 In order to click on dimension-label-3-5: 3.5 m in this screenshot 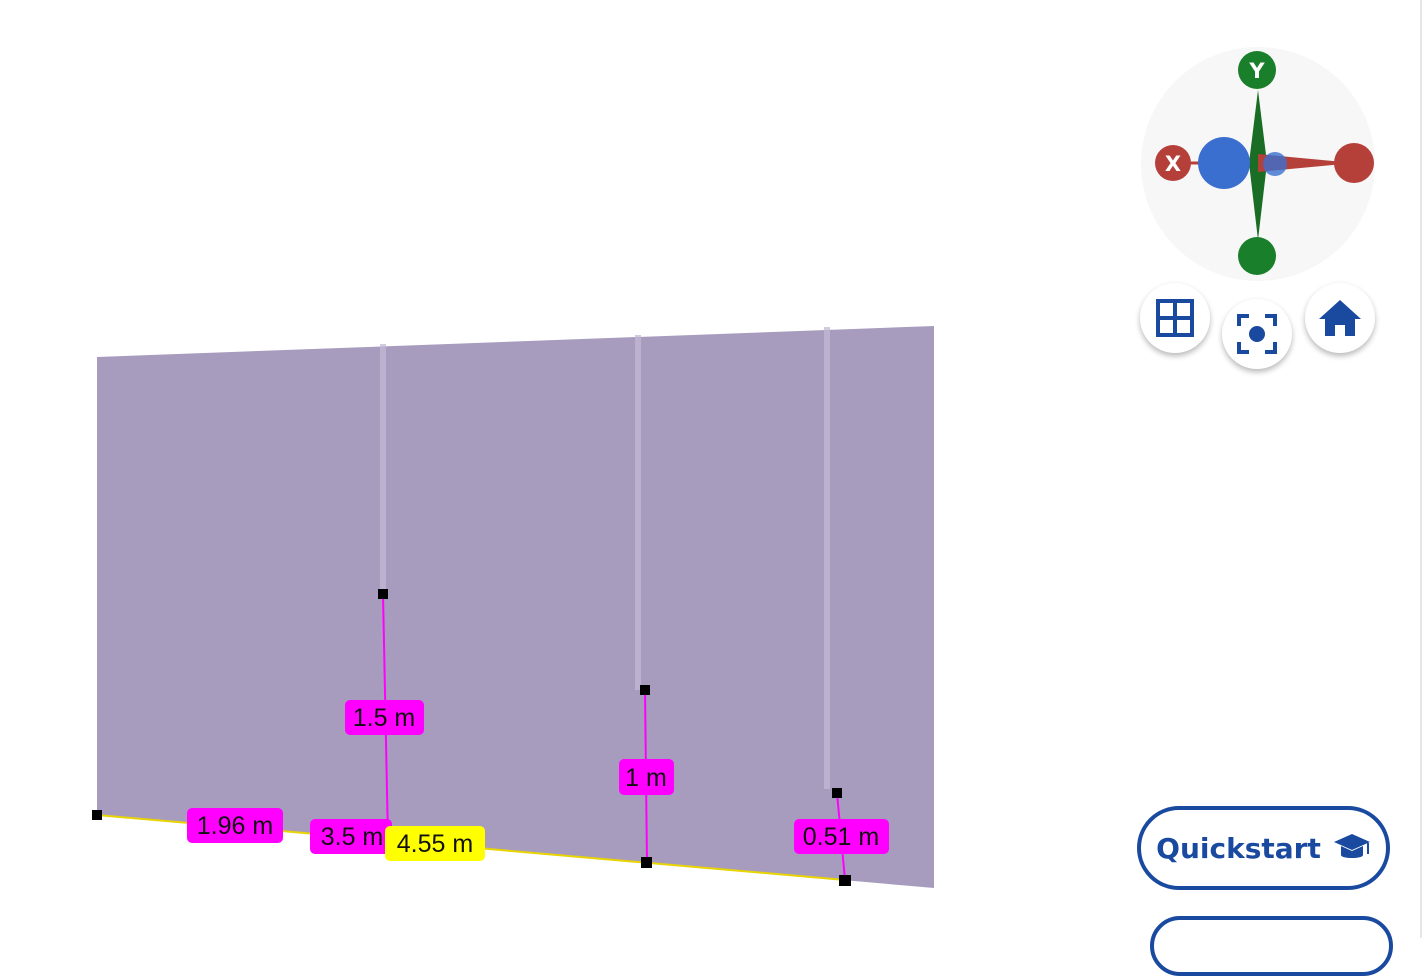, I will do `click(351, 836)`.